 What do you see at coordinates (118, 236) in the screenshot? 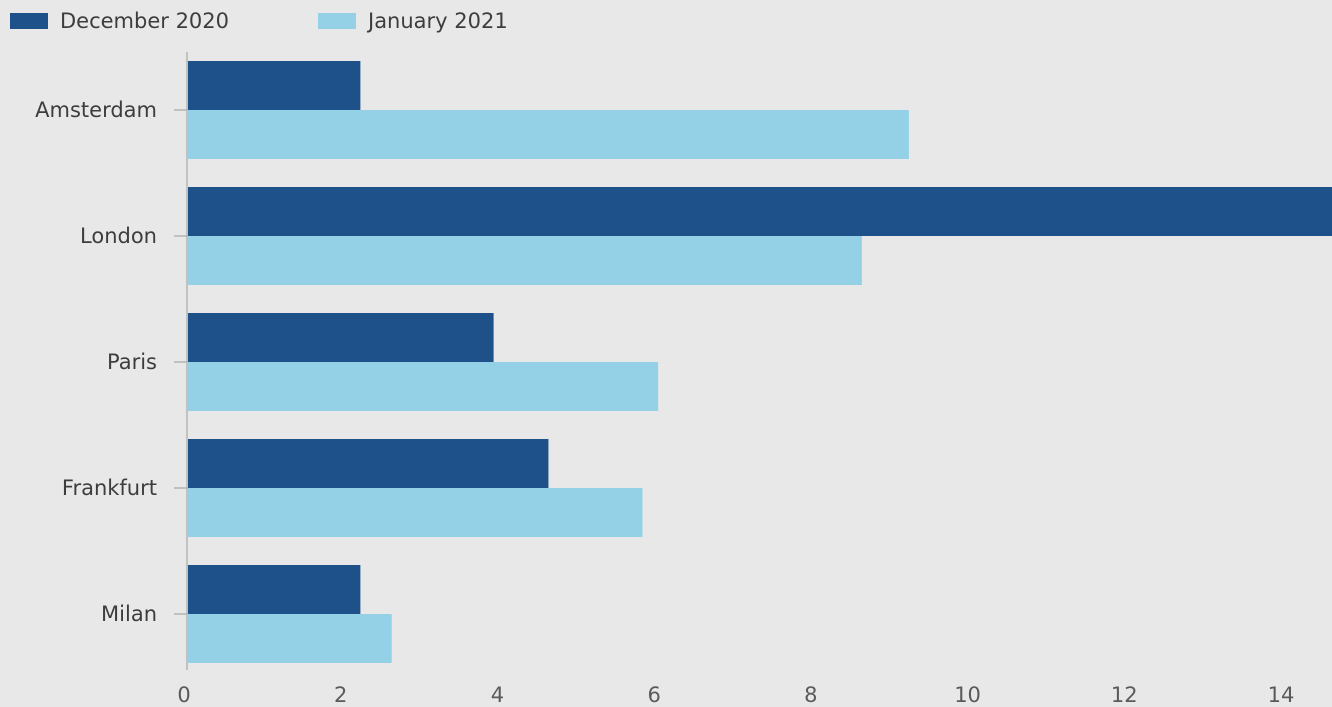
I see `category-label-london: London` at bounding box center [118, 236].